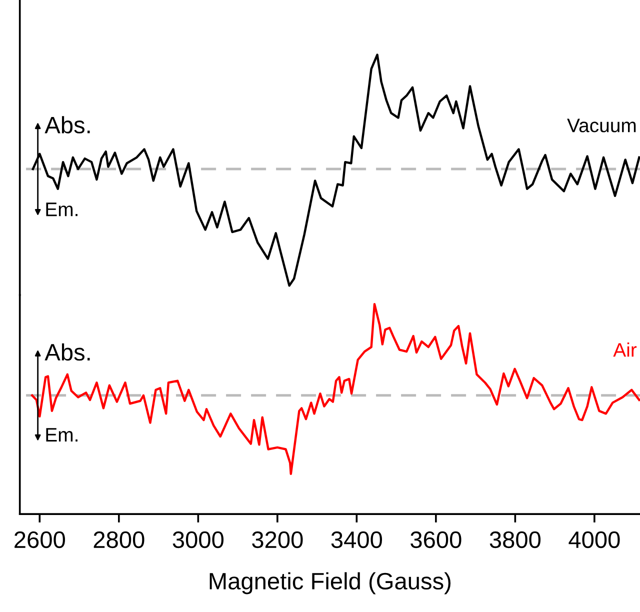  Describe the element at coordinates (277, 539) in the screenshot. I see `x-tick-label: 3200` at that location.